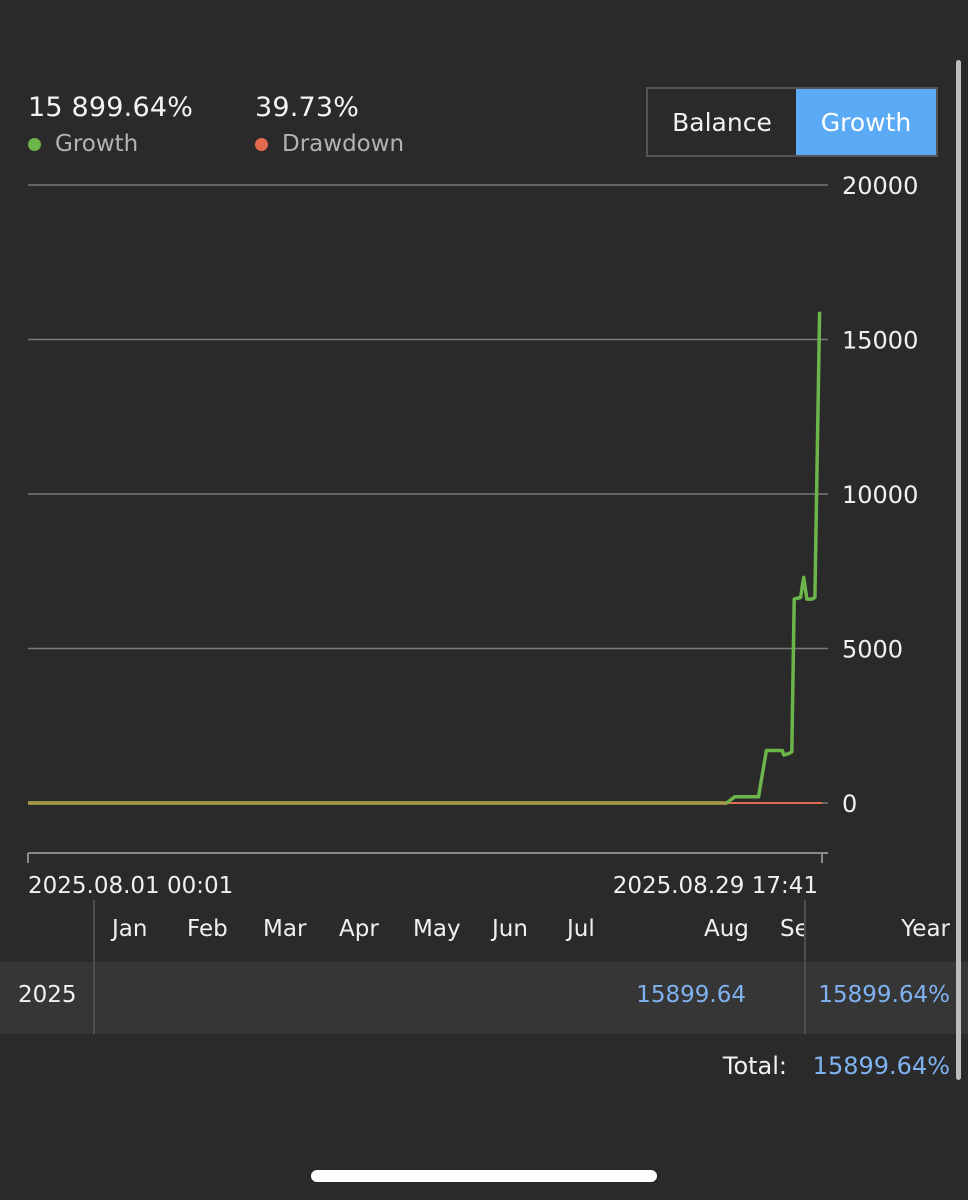  I want to click on growth-stat: 15 899.64% Growth, so click(110, 124).